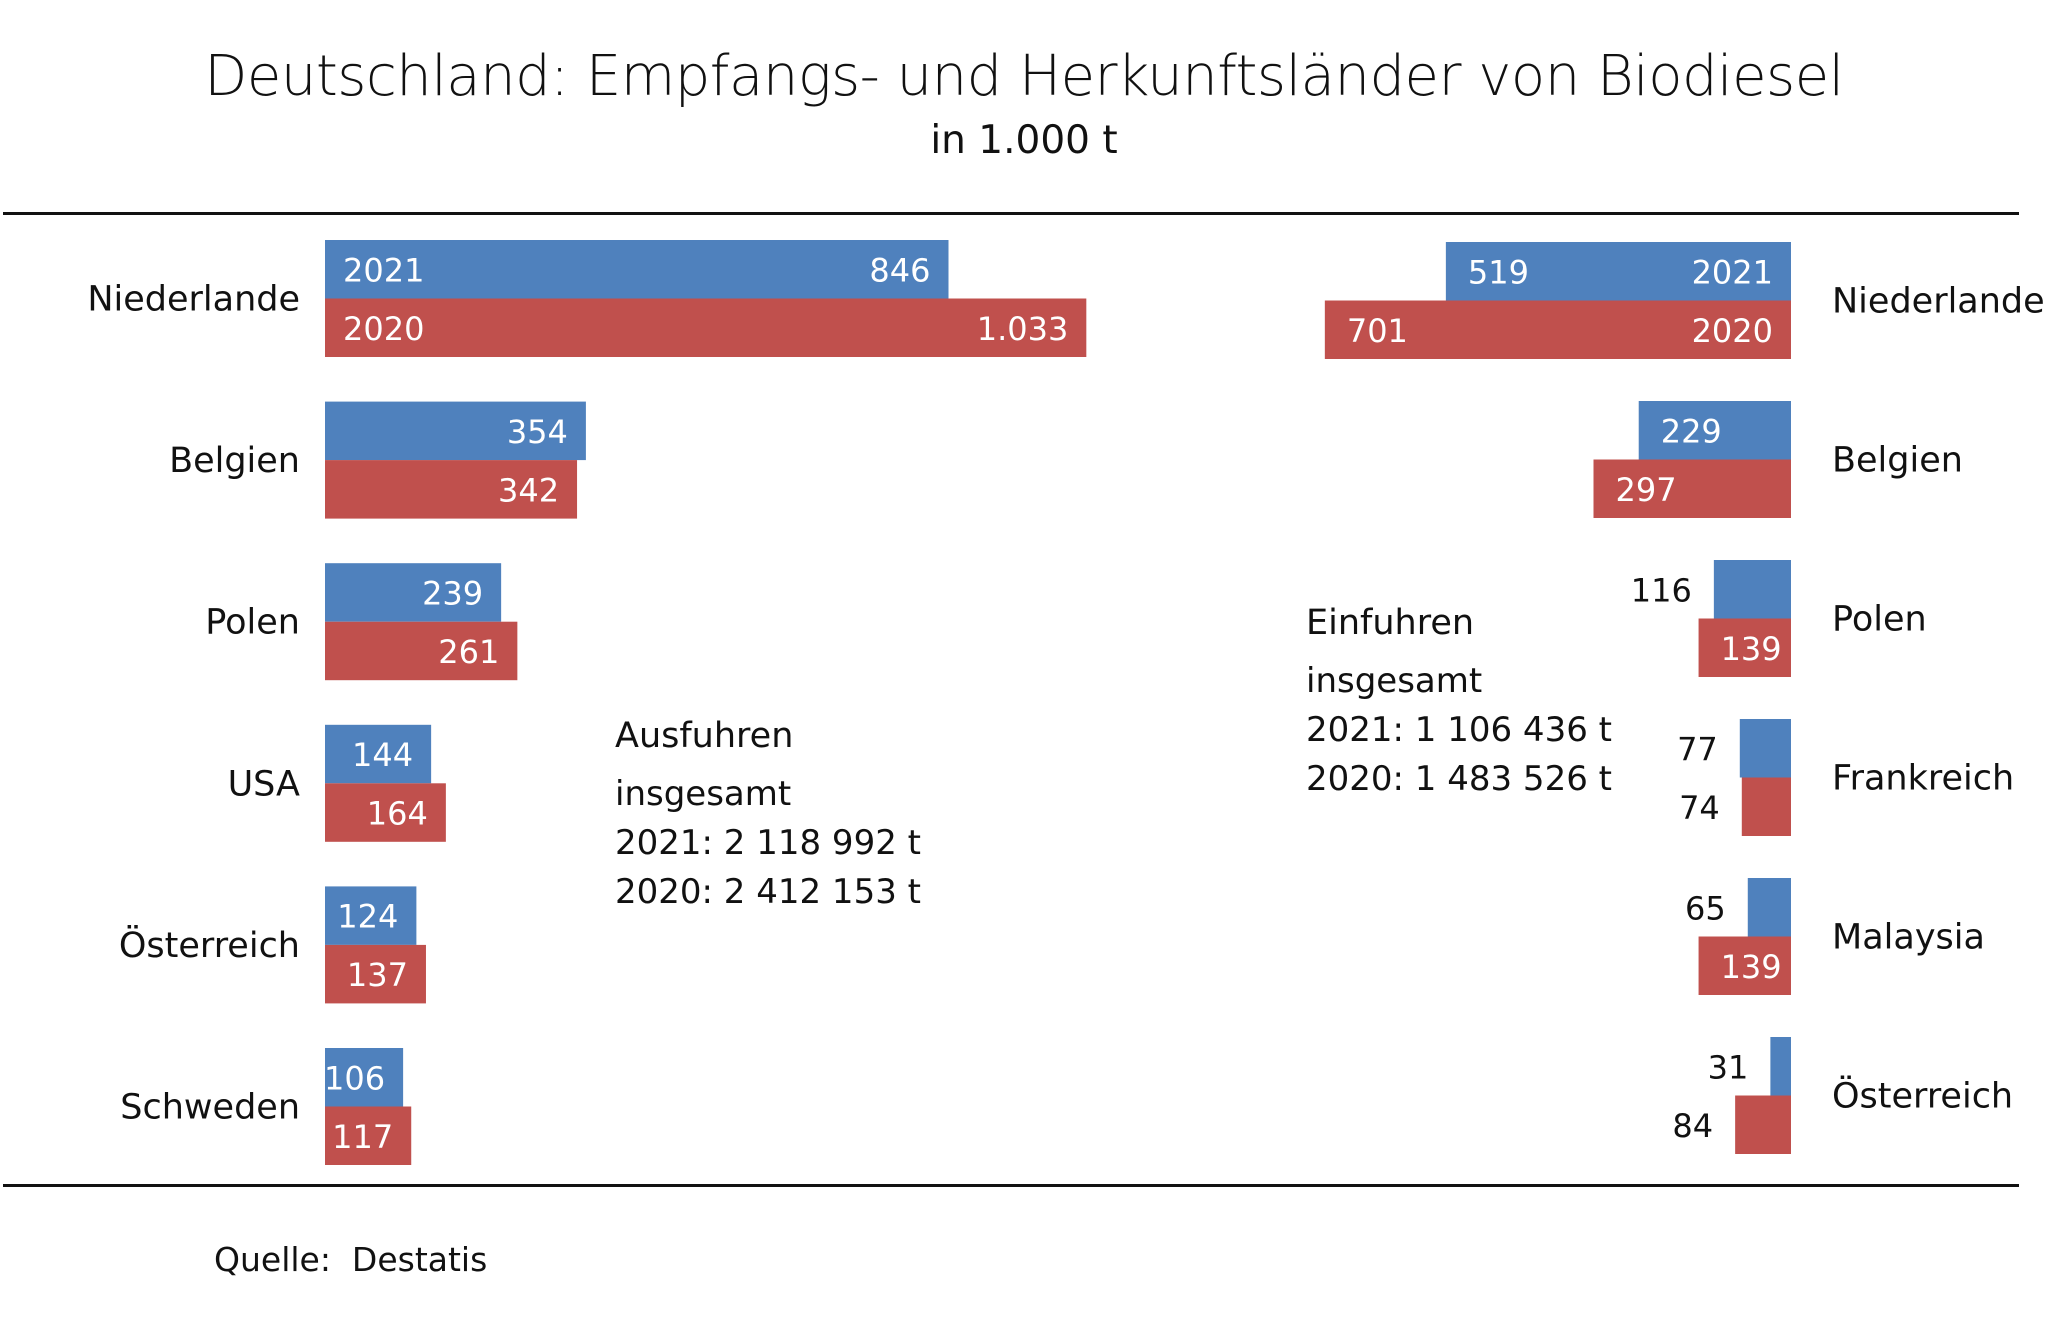 The image size is (2048, 1330). I want to click on category-label-exports: Polen, so click(252, 623).